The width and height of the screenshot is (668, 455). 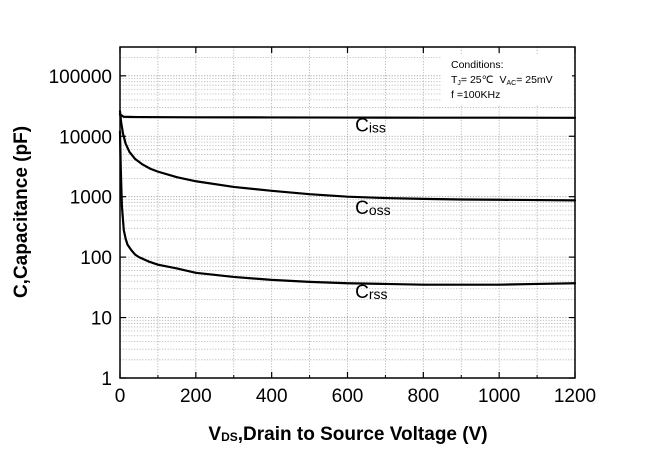 I want to click on series-label-coss: Coss, so click(x=373, y=208).